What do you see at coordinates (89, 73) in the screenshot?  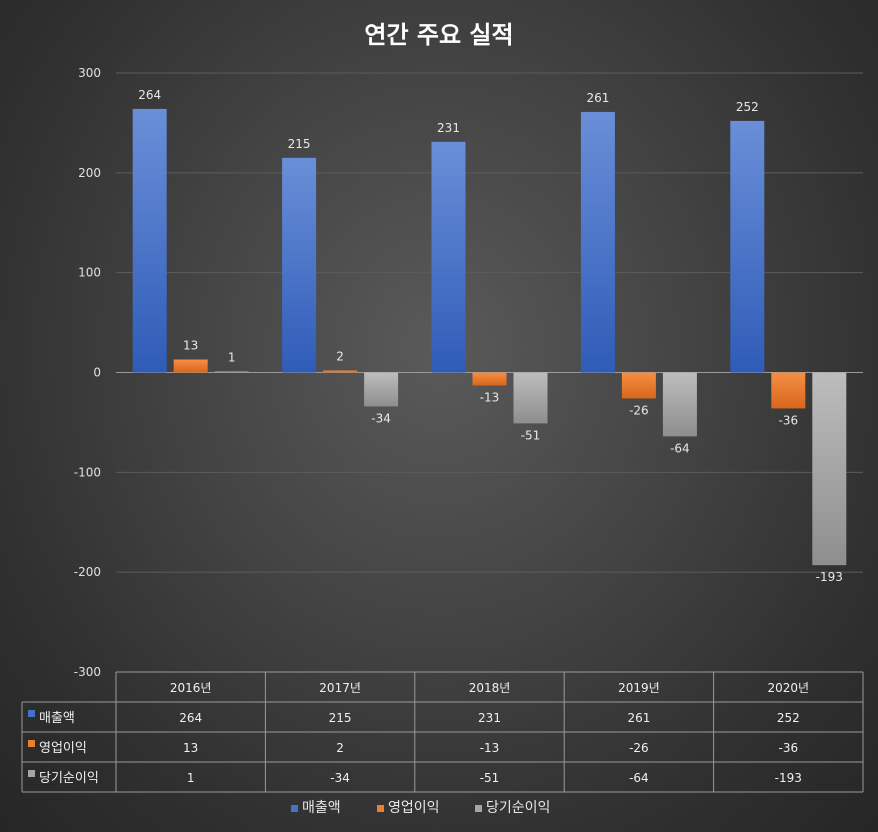 I see `y-tick-label: 300` at bounding box center [89, 73].